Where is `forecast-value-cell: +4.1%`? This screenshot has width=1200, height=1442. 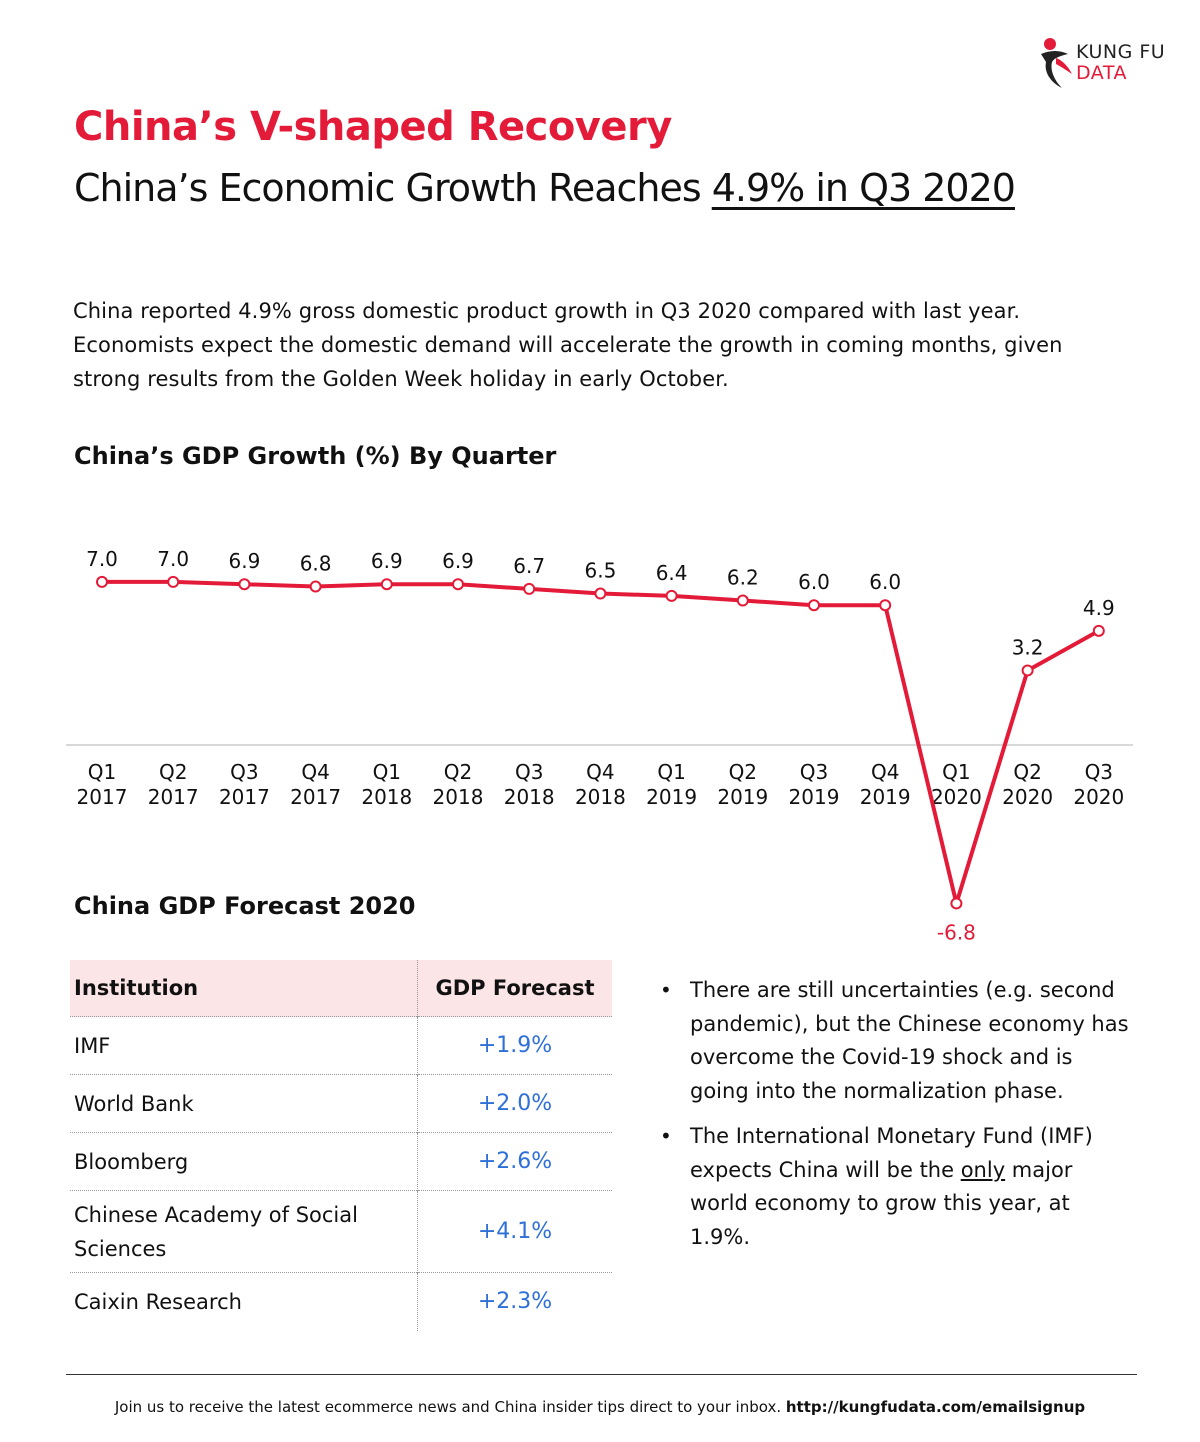
forecast-value-cell: +4.1% is located at coordinates (515, 1231).